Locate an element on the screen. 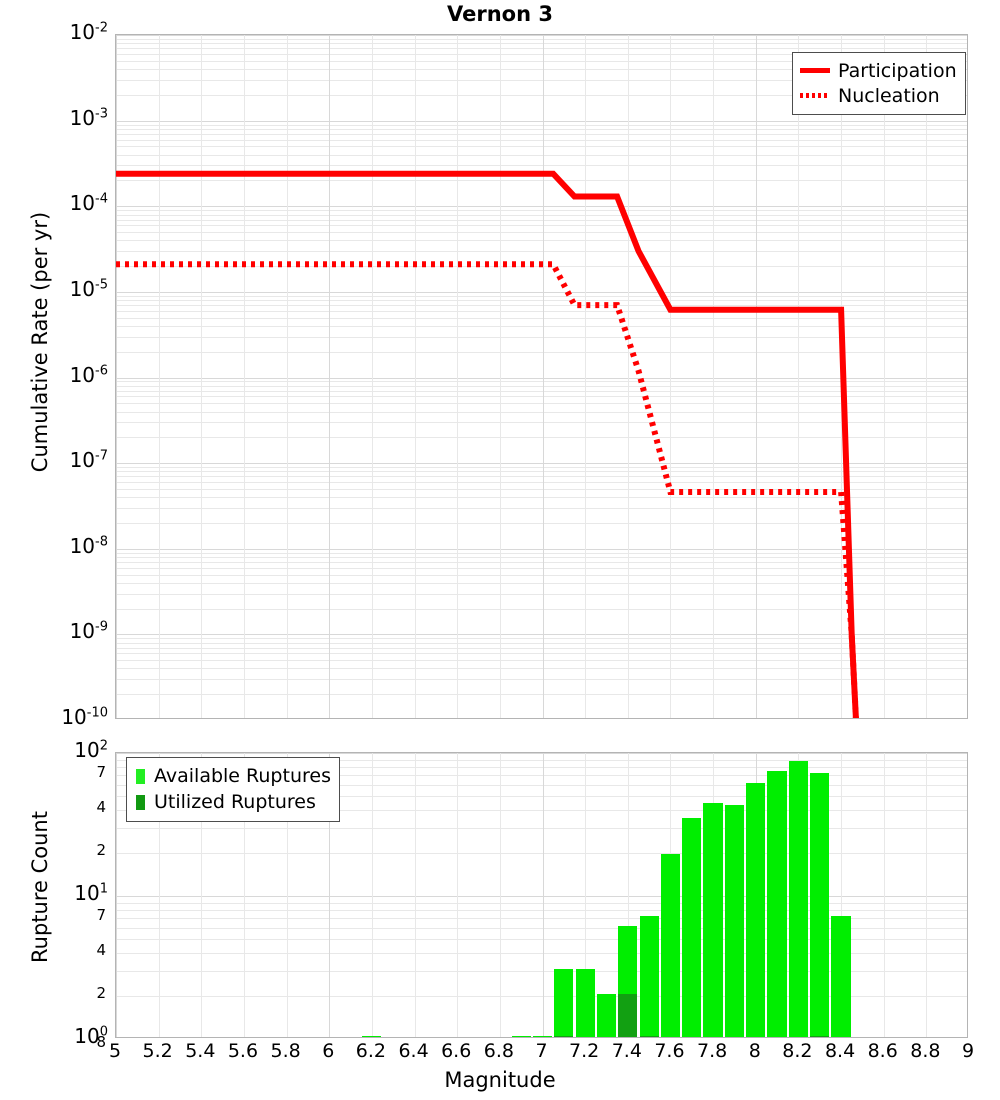  x-tick-label: 8.2 is located at coordinates (797, 1051).